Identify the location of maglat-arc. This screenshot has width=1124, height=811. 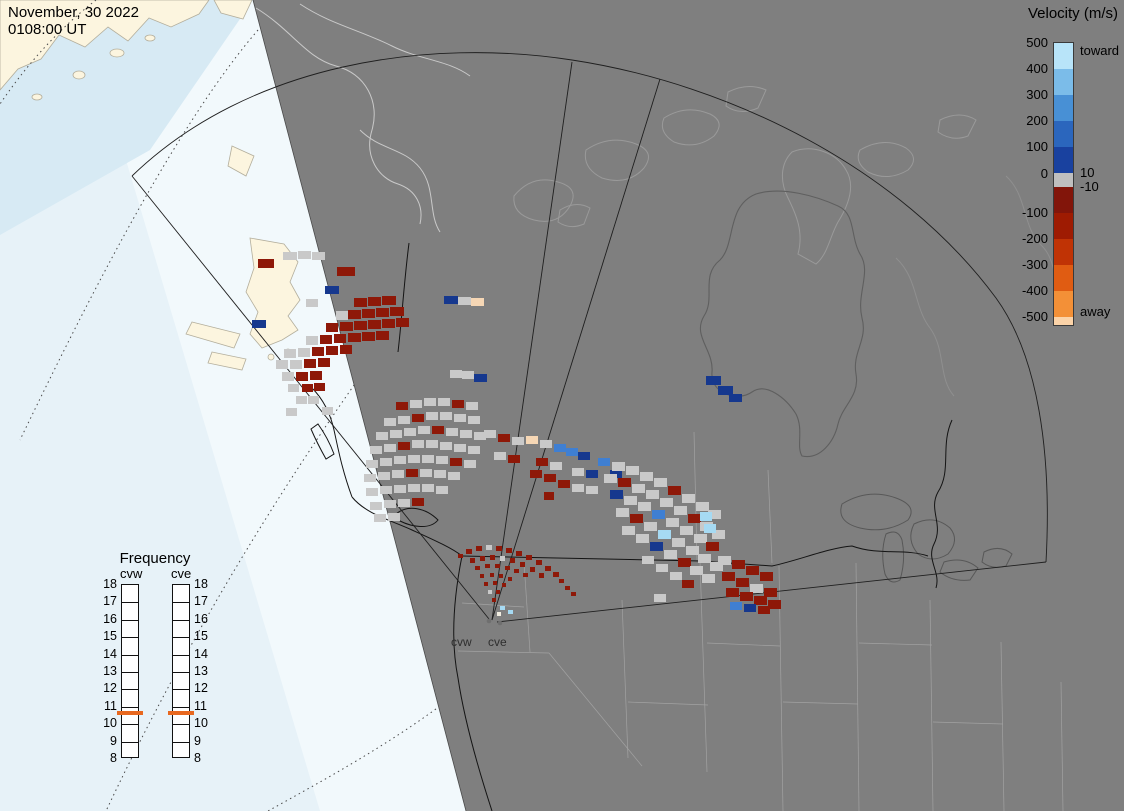
(139, 235).